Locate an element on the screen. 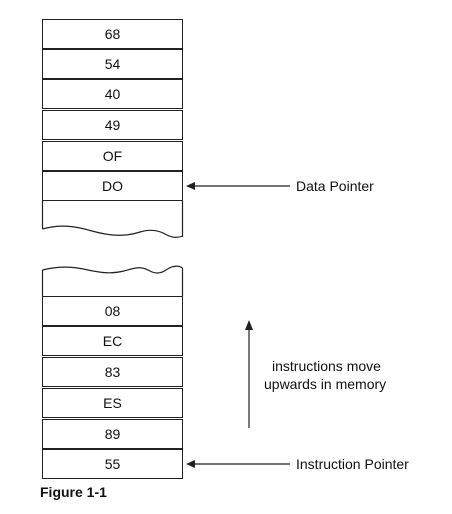  instructions-note-line-1: instructions move is located at coordinates (326, 366).